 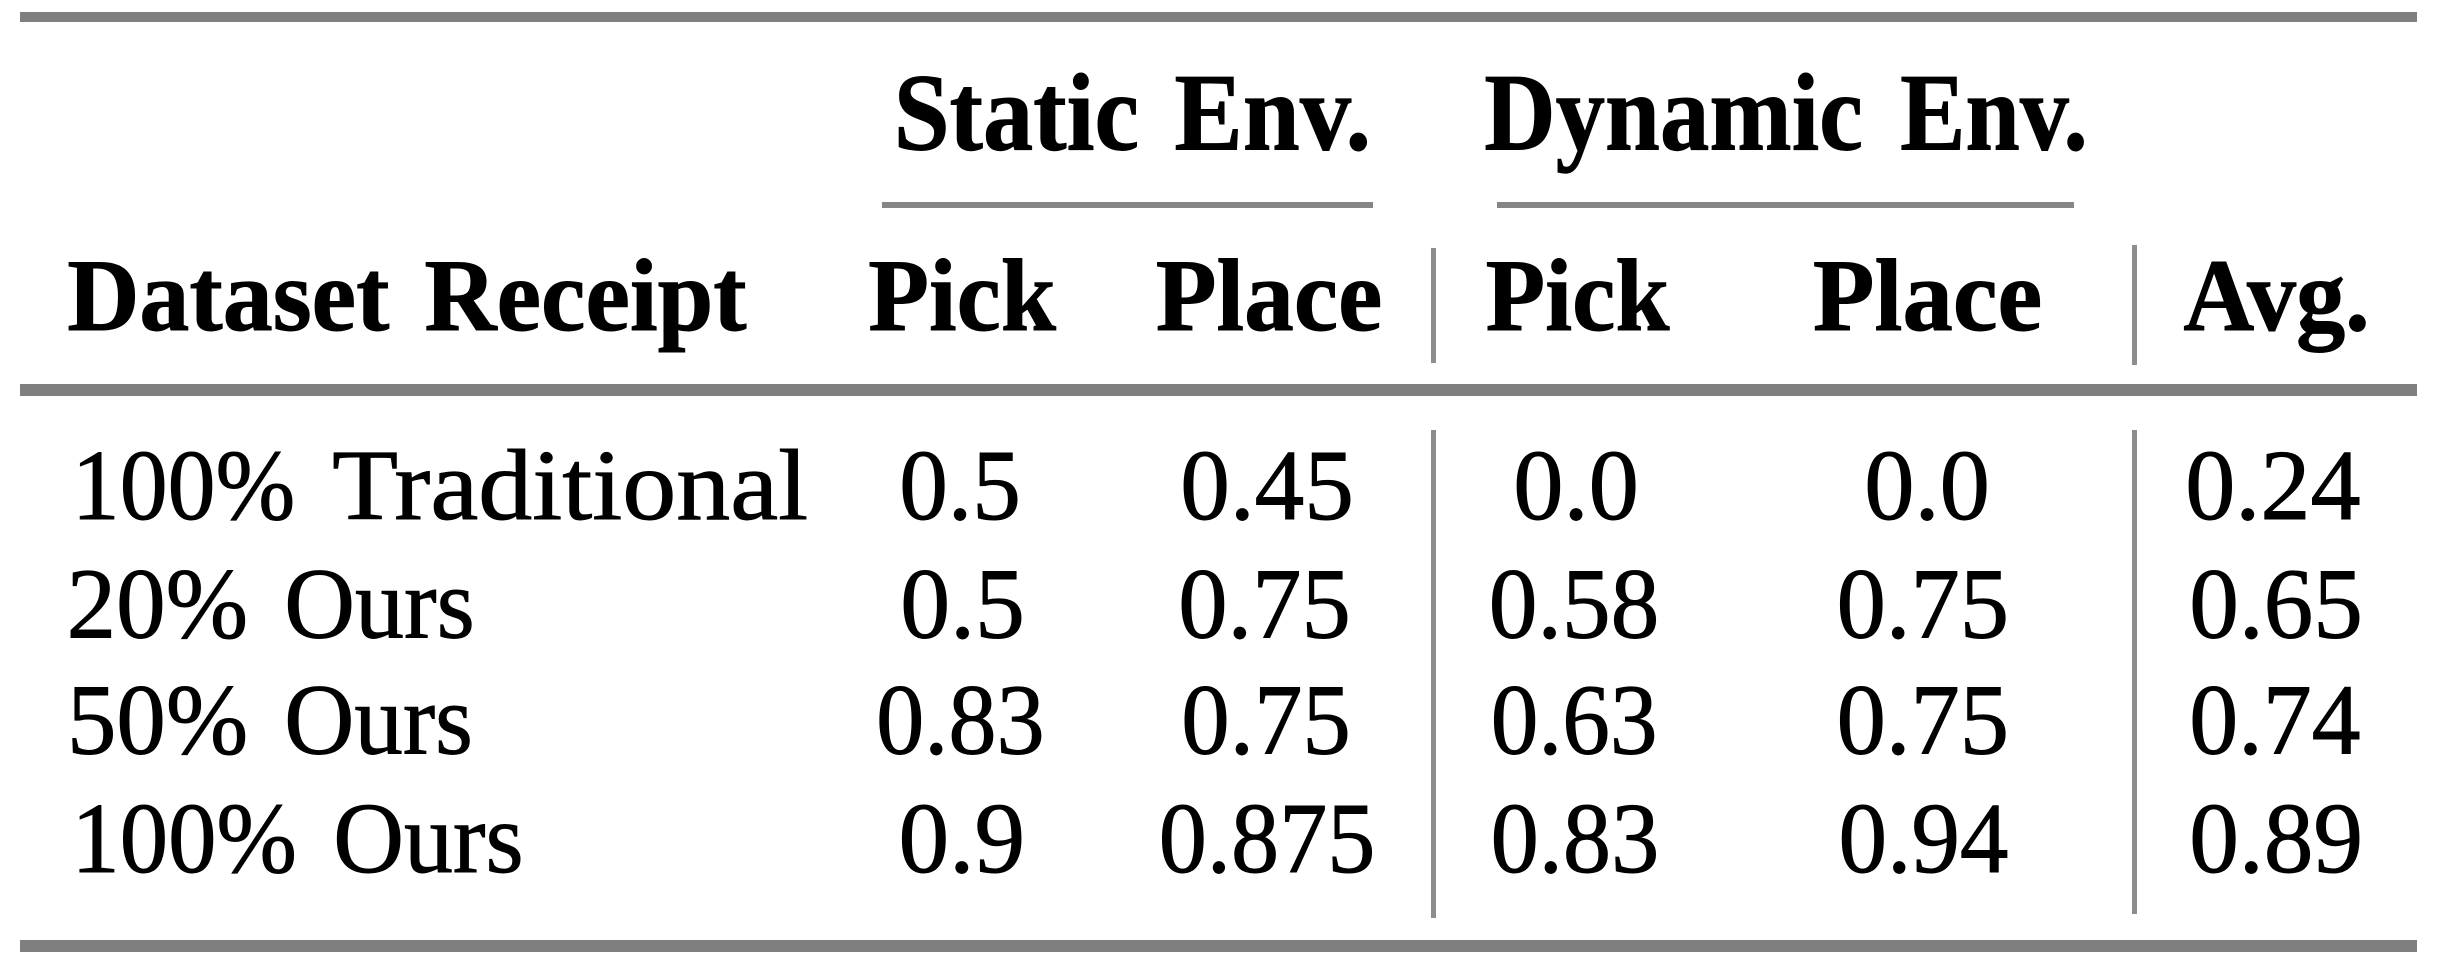 I want to click on svg-text: 0.89, so click(x=2276, y=838).